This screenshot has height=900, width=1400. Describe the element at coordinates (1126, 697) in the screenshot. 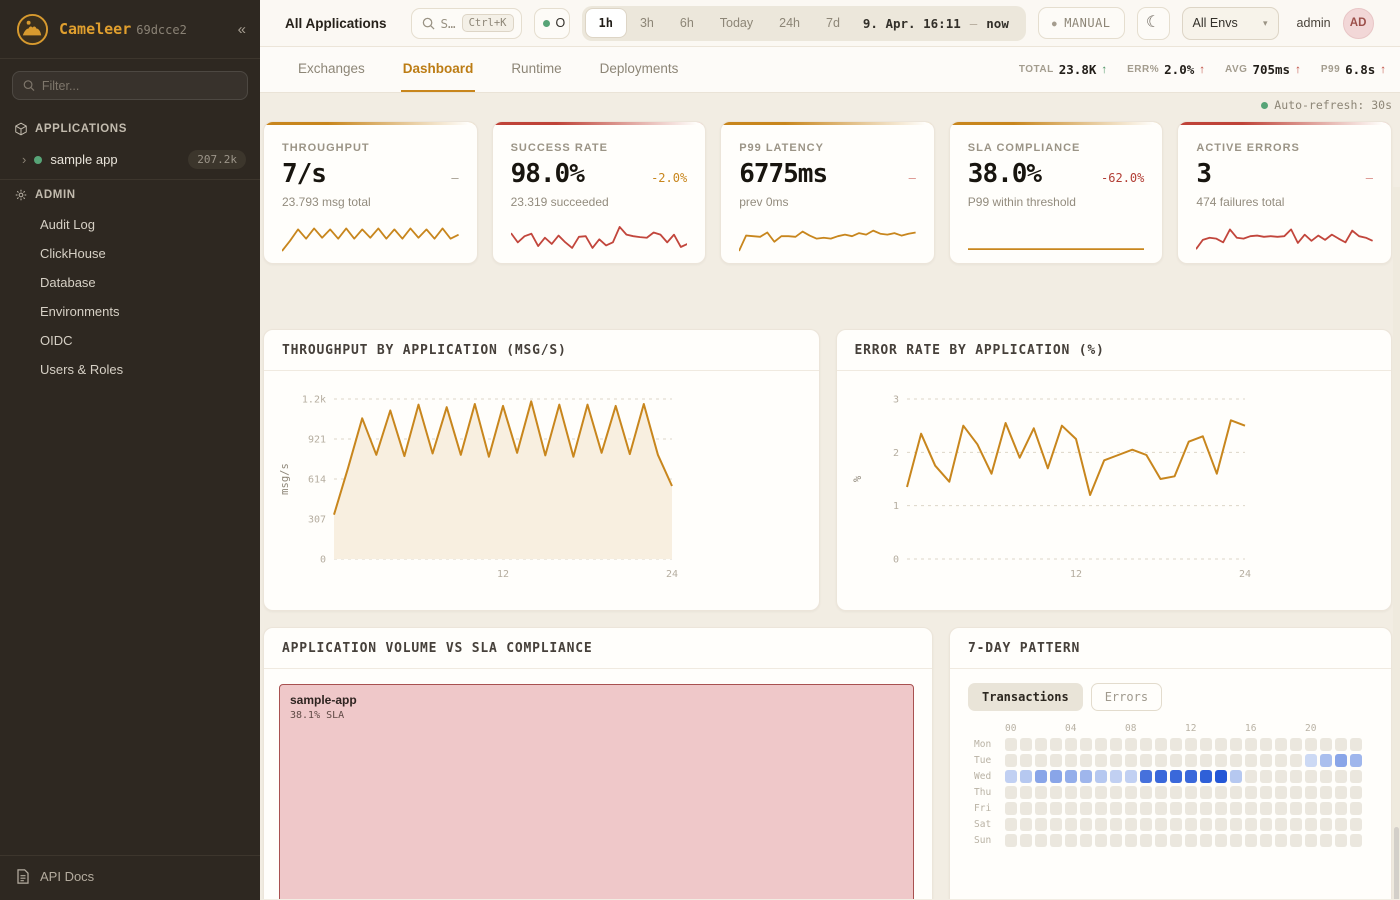

I see `toggle-errors: Errors` at that location.